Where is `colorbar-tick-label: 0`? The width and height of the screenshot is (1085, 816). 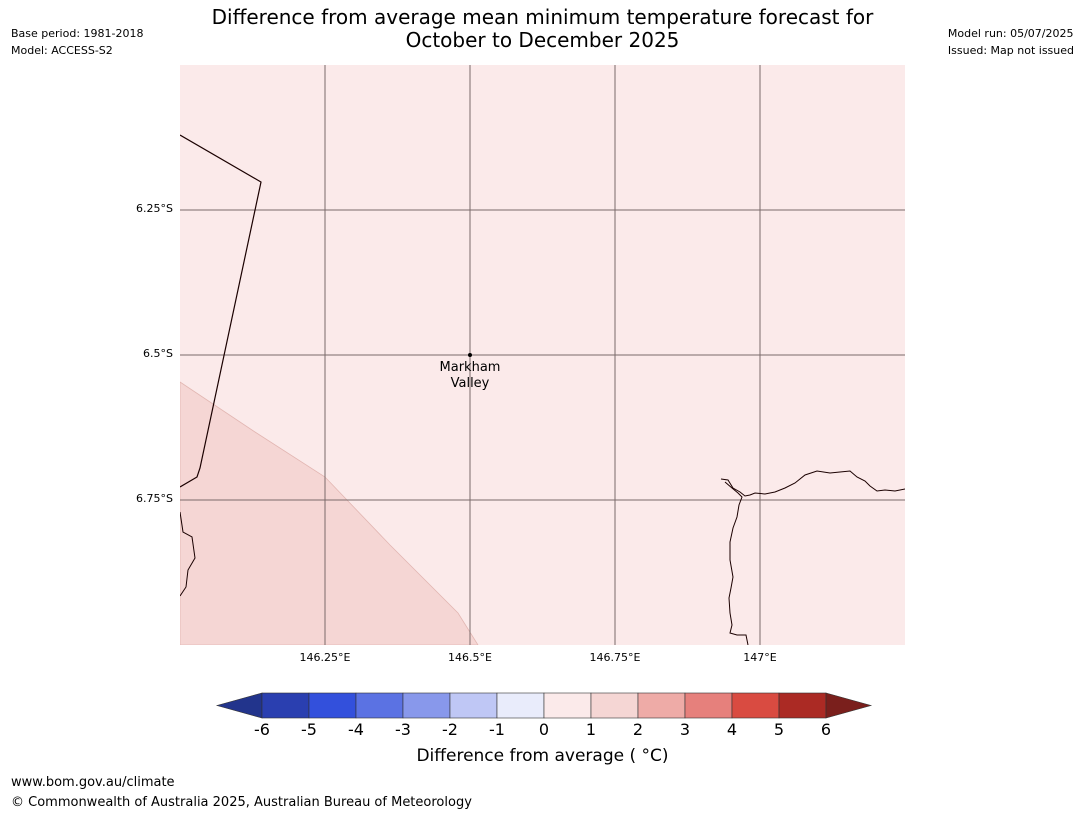 colorbar-tick-label: 0 is located at coordinates (544, 729).